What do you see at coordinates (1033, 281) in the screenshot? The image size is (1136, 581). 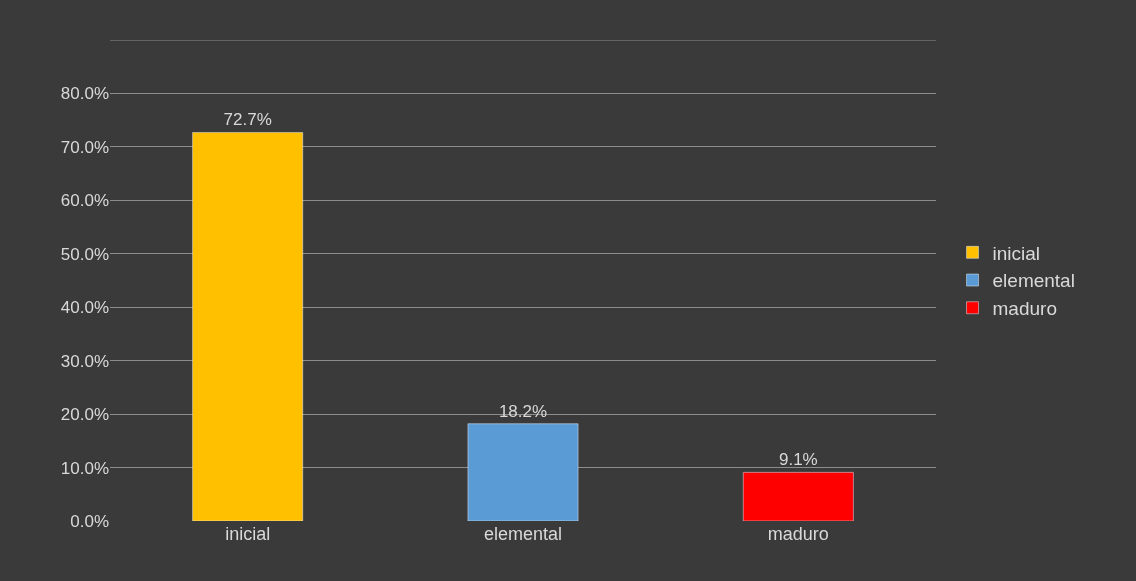 I see `legend-label: elemental` at bounding box center [1033, 281].